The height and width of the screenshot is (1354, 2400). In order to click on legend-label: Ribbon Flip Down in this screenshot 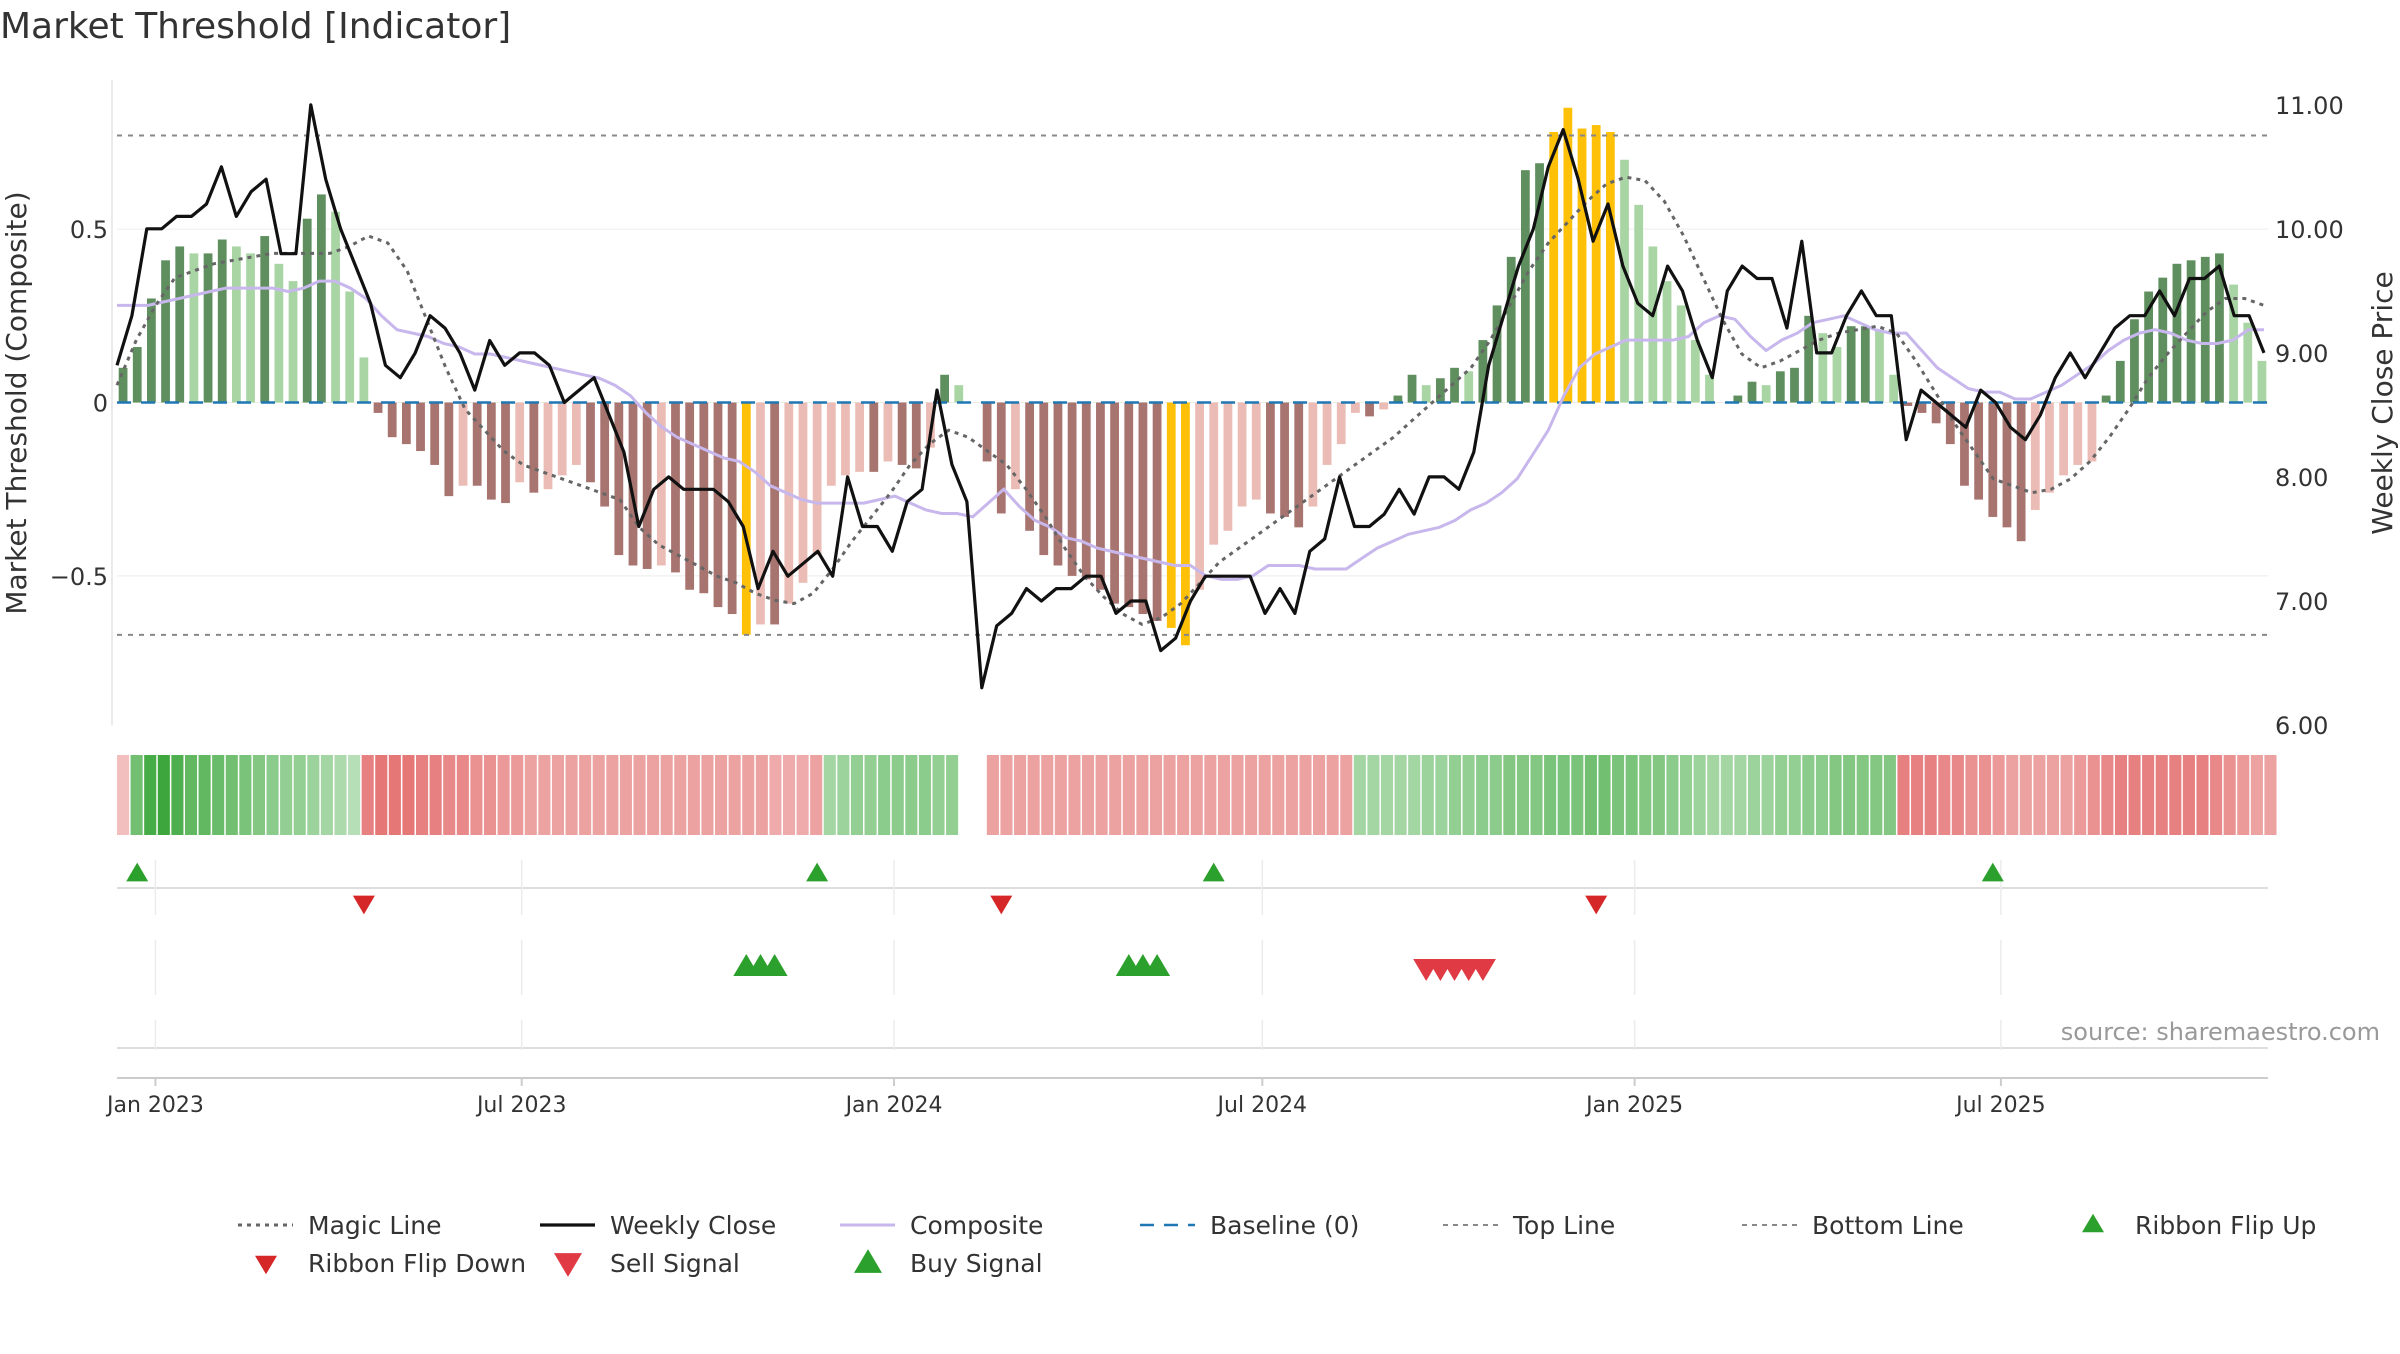, I will do `click(417, 1263)`.